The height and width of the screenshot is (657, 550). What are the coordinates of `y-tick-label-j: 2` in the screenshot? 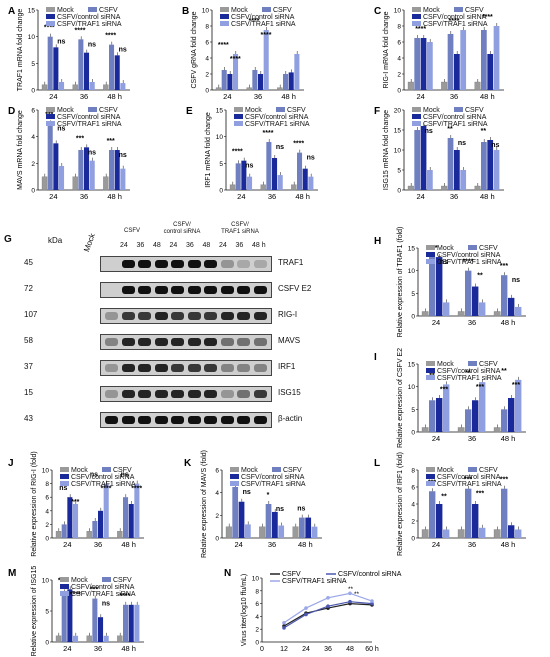 It's located at (47, 525).